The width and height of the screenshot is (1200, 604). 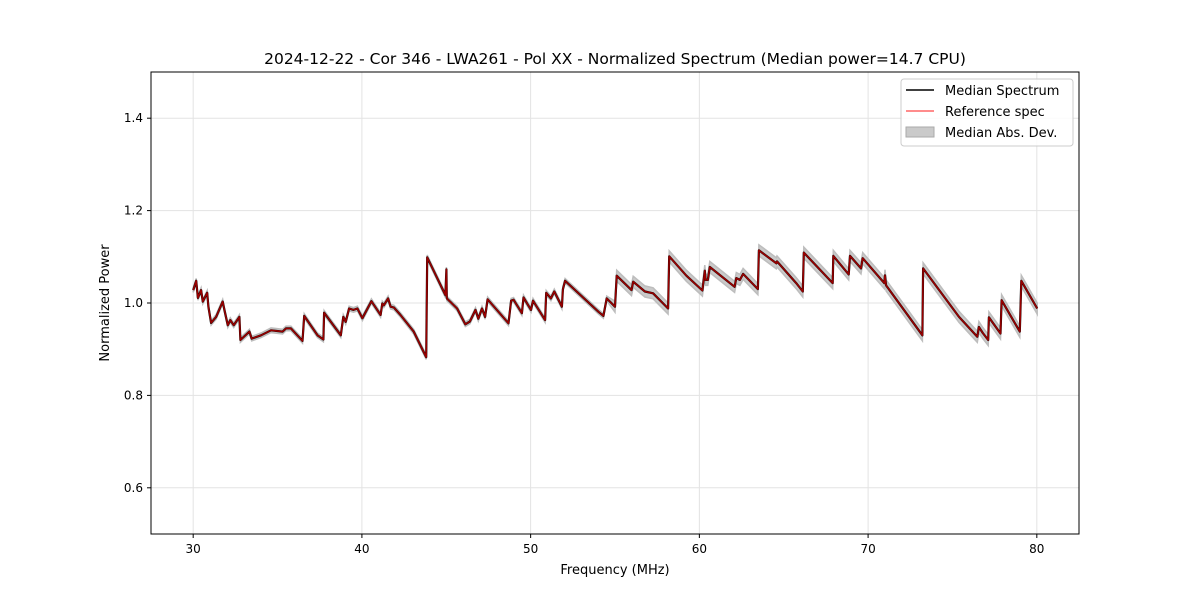 I want to click on x-axis-label: Frequency (MHz), so click(x=614, y=570).